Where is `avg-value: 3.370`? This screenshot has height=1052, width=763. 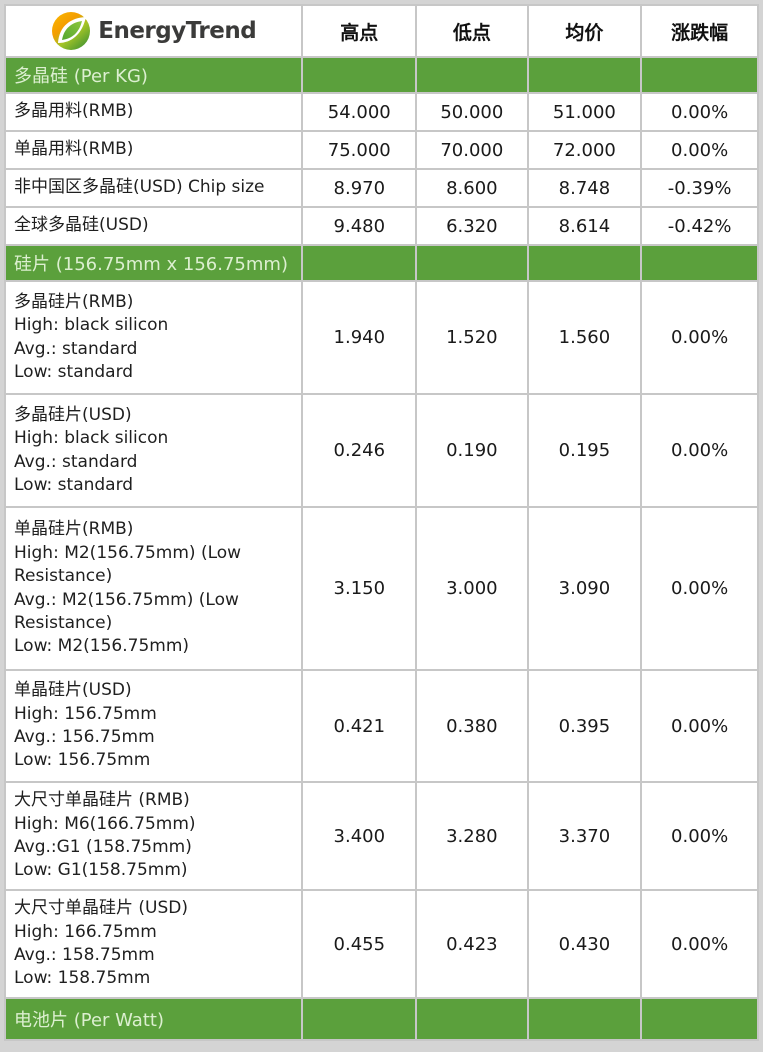 avg-value: 3.370 is located at coordinates (584, 836).